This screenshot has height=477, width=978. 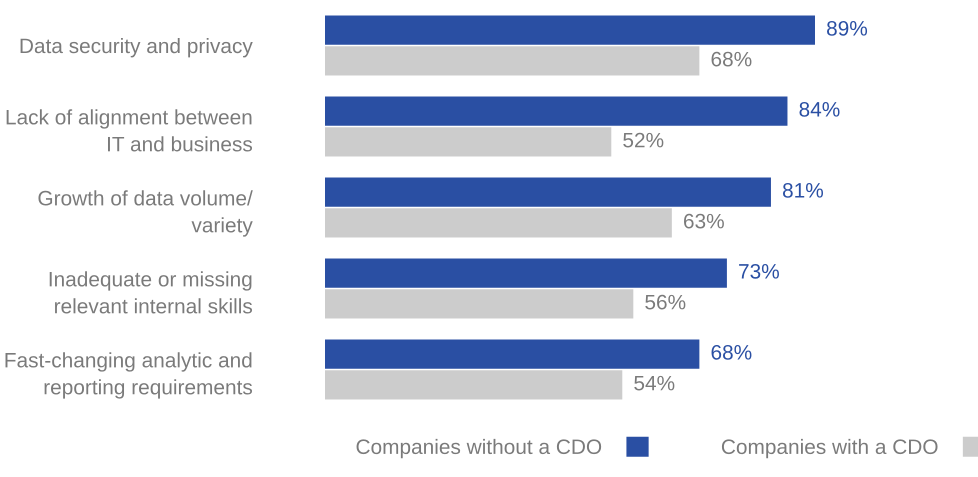 I want to click on y-tick-label: Inadequate or missing relevant internal skills, so click(x=151, y=292).